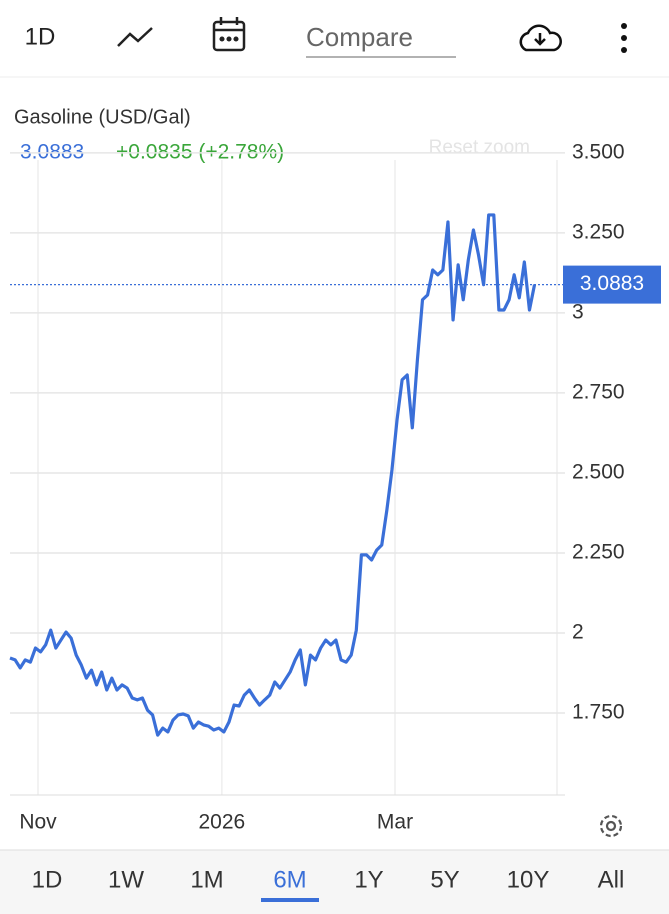 Image resolution: width=669 pixels, height=914 pixels. What do you see at coordinates (289, 879) in the screenshot?
I see `range-button: 6M` at bounding box center [289, 879].